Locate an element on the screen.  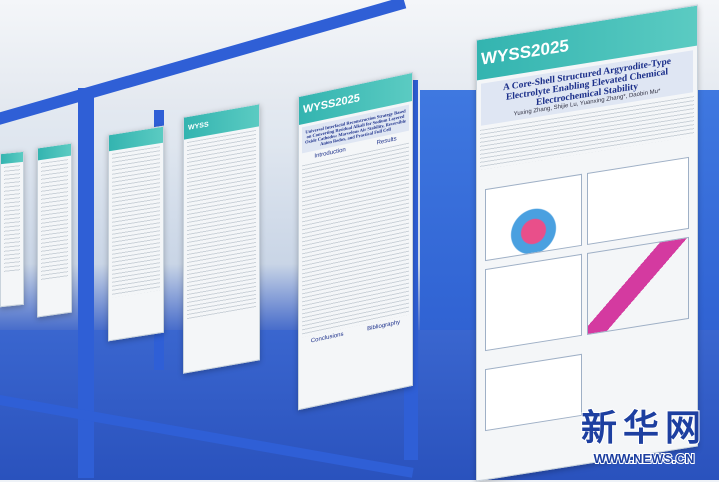
watermark-url: WWW.NEWS.CN is located at coordinates (643, 458).